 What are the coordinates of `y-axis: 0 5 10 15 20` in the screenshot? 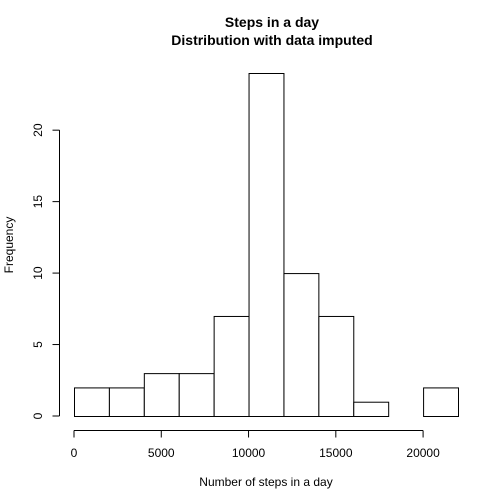 It's located at (45, 271).